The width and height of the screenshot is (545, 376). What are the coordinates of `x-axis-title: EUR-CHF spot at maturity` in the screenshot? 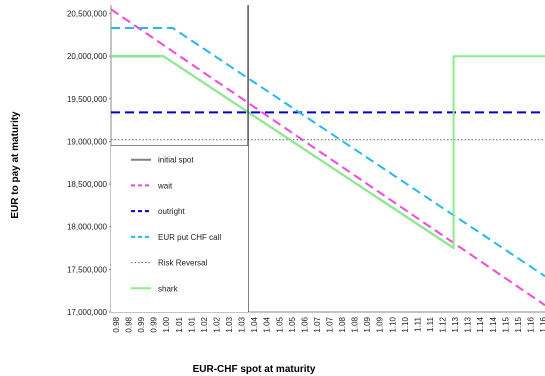 It's located at (254, 369).